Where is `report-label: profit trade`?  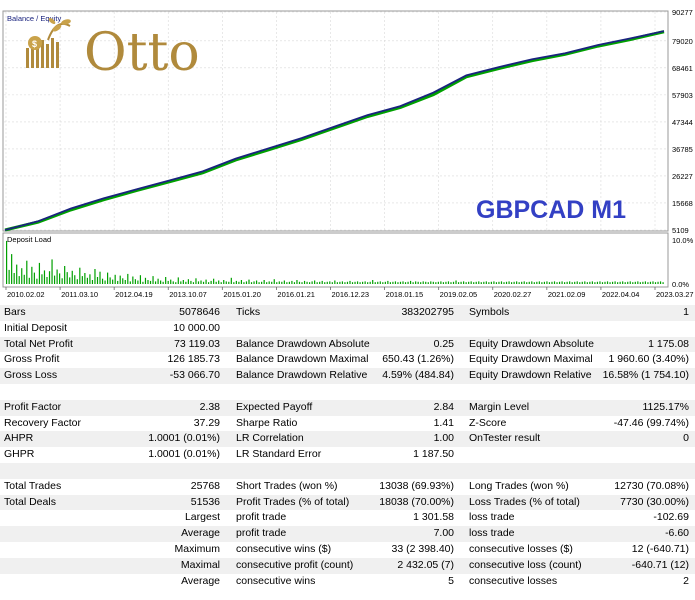
report-label: profit trade is located at coordinates (261, 517).